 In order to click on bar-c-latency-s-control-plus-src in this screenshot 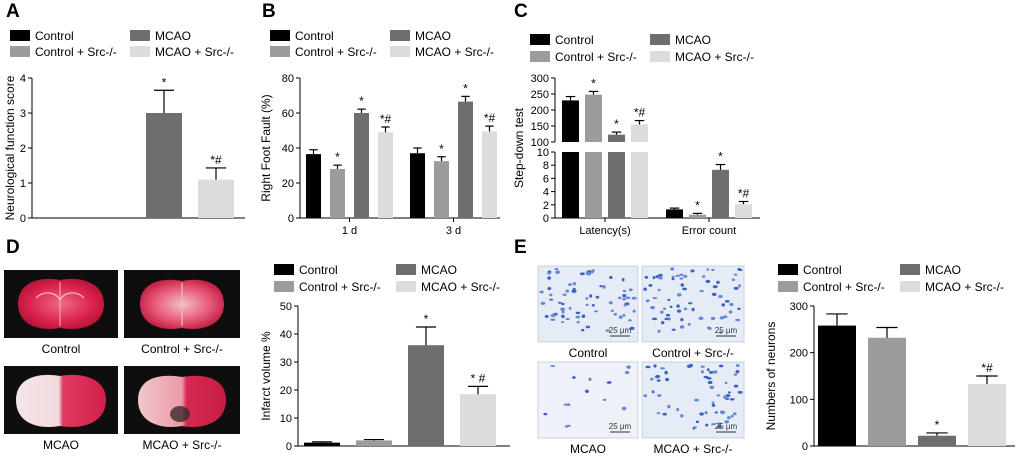, I will do `click(593, 118)`.